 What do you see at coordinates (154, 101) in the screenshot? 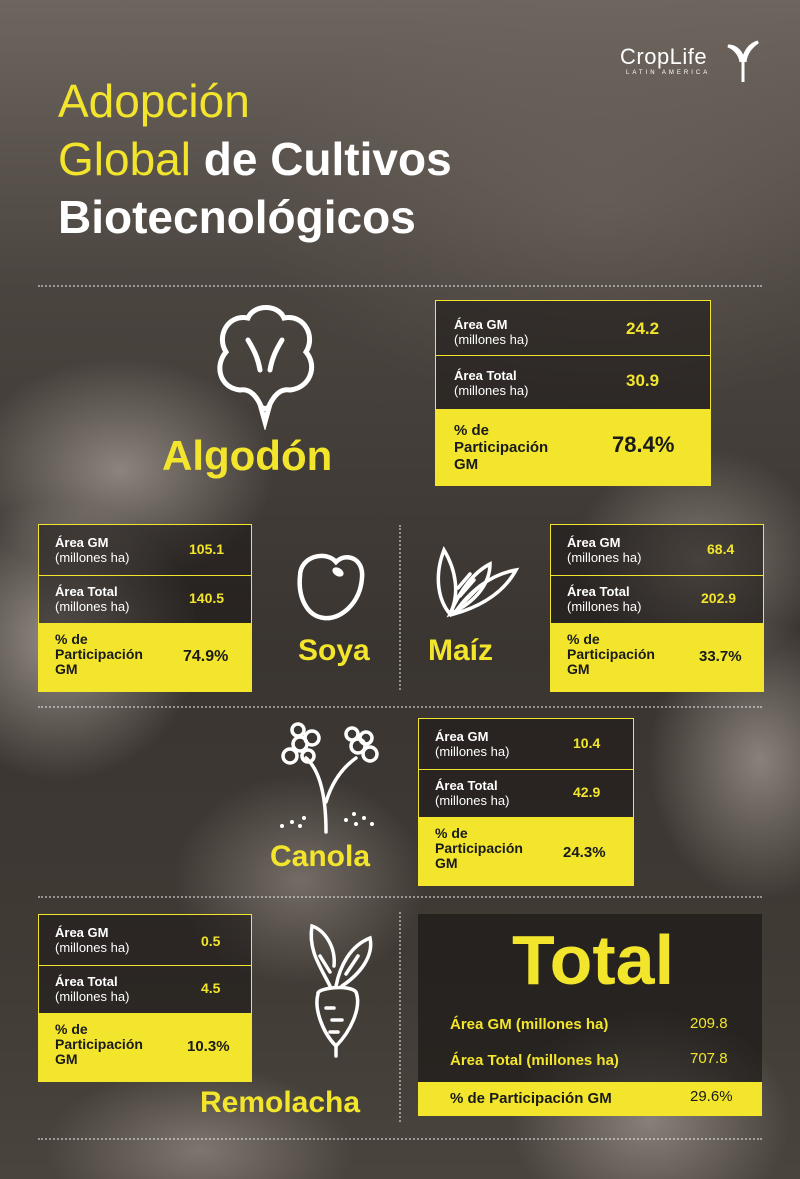
I see `title-line-1: Adopción` at bounding box center [154, 101].